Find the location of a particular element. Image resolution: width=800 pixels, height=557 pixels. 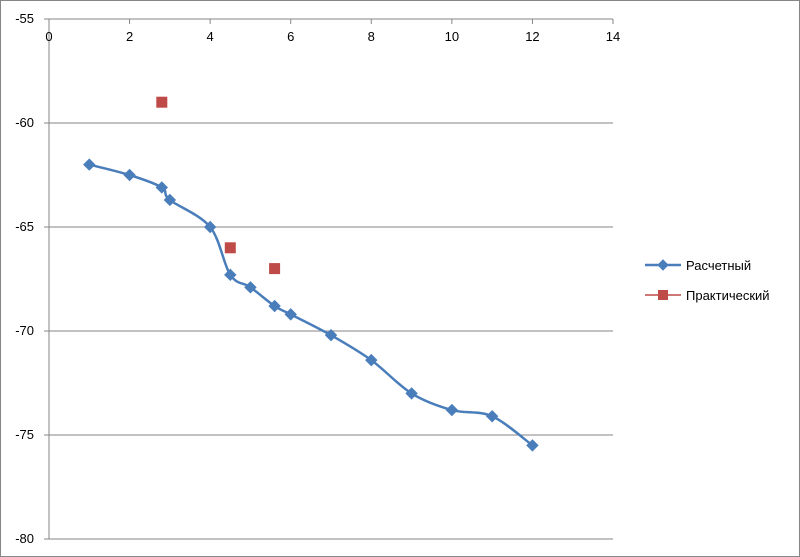

y-tick-label: -70 is located at coordinates (24, 330).